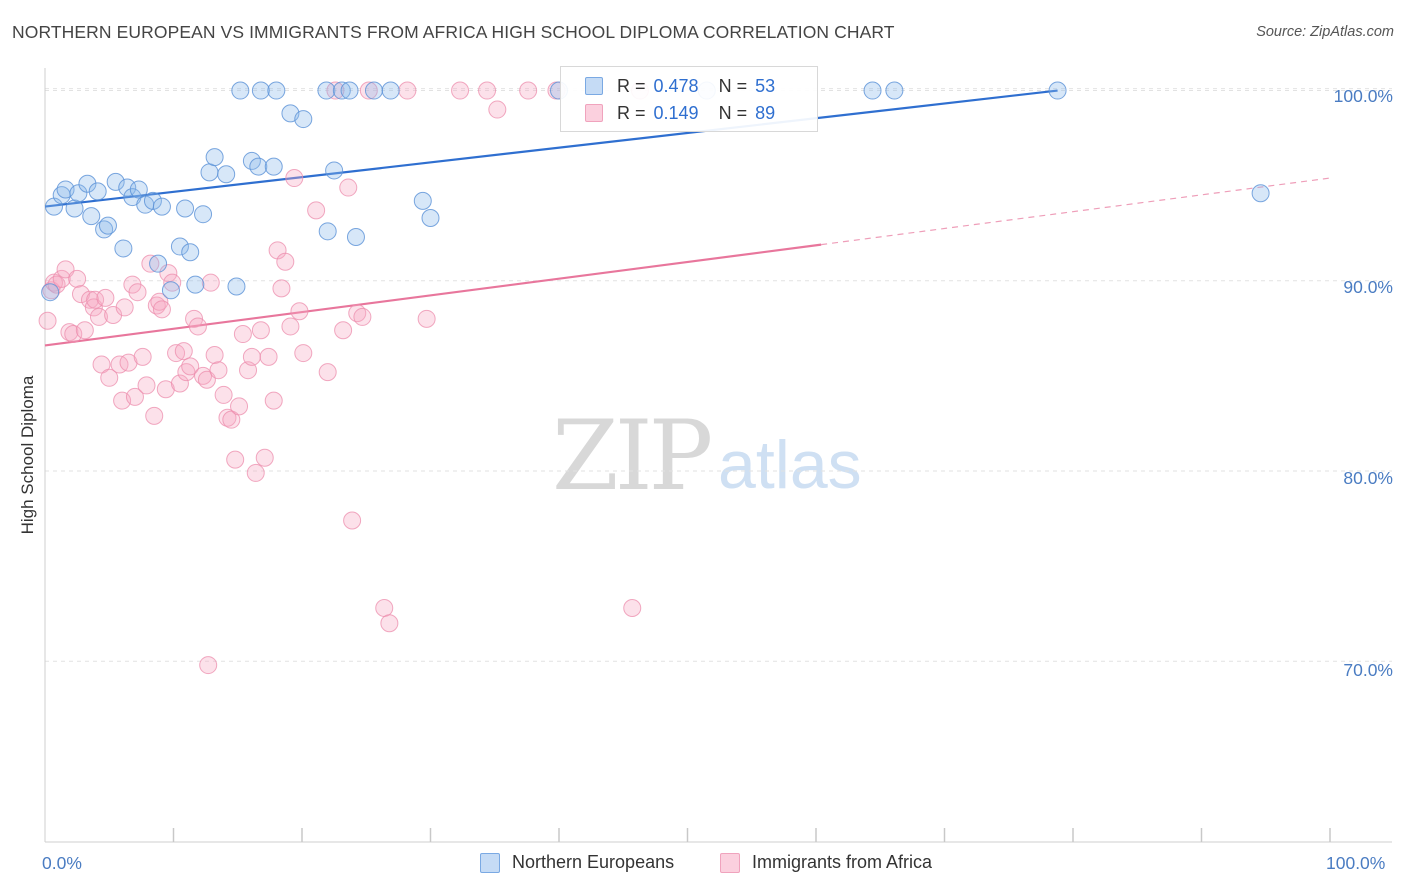 This screenshot has height=892, width=1406. I want to click on y-tick-label-80: 80.0%, so click(1368, 478).